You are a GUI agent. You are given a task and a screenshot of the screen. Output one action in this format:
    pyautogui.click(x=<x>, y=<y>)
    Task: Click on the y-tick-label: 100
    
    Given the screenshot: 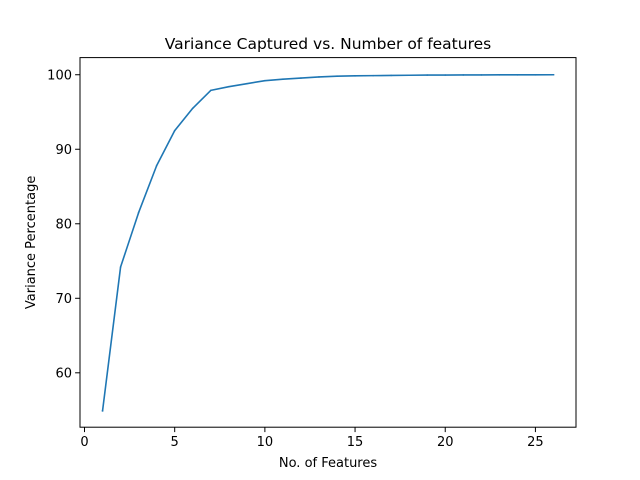 What is the action you would take?
    pyautogui.click(x=59, y=75)
    